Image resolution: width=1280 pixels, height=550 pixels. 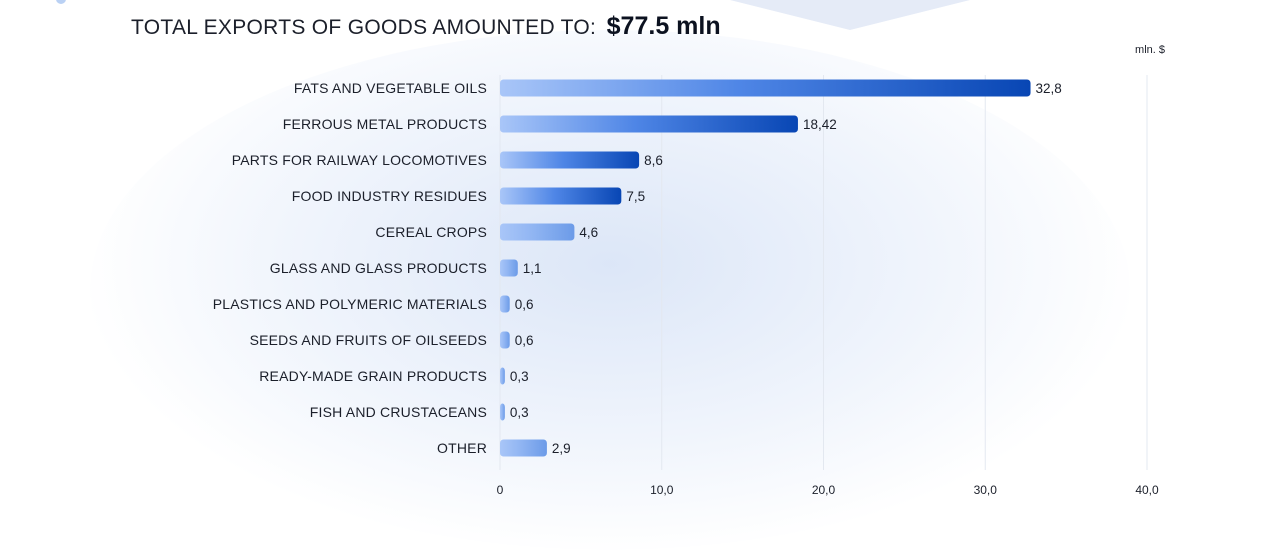 What do you see at coordinates (635, 196) in the screenshot?
I see `value-label: 7,5` at bounding box center [635, 196].